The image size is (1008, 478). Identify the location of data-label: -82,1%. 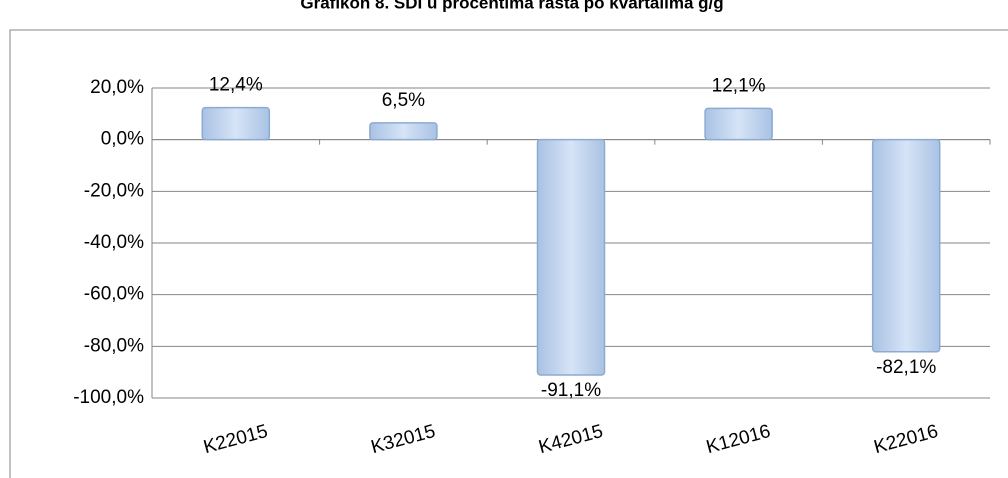
(906, 367).